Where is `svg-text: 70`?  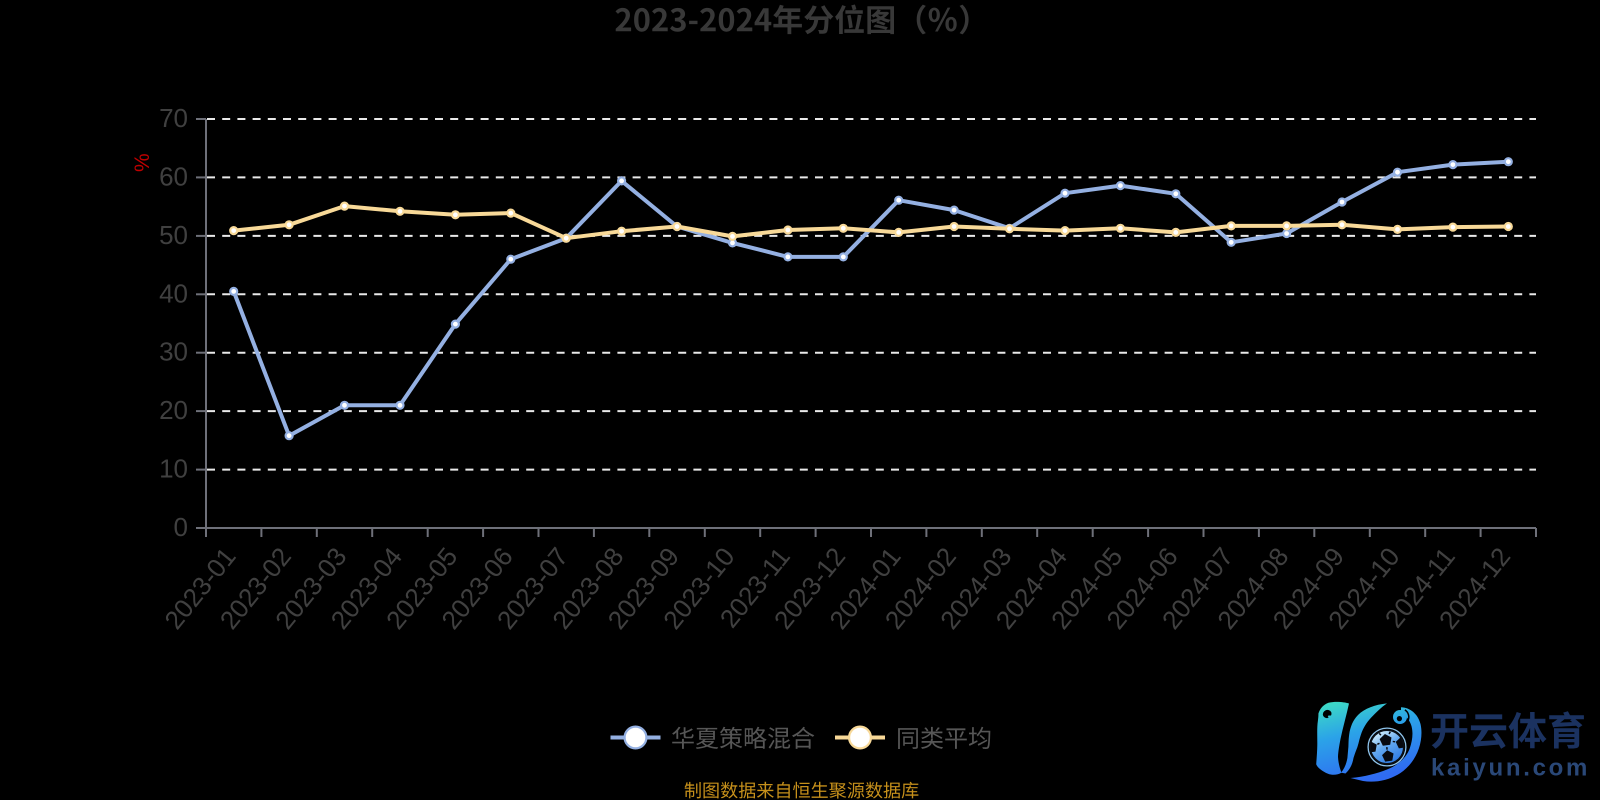
svg-text: 70 is located at coordinates (173, 118).